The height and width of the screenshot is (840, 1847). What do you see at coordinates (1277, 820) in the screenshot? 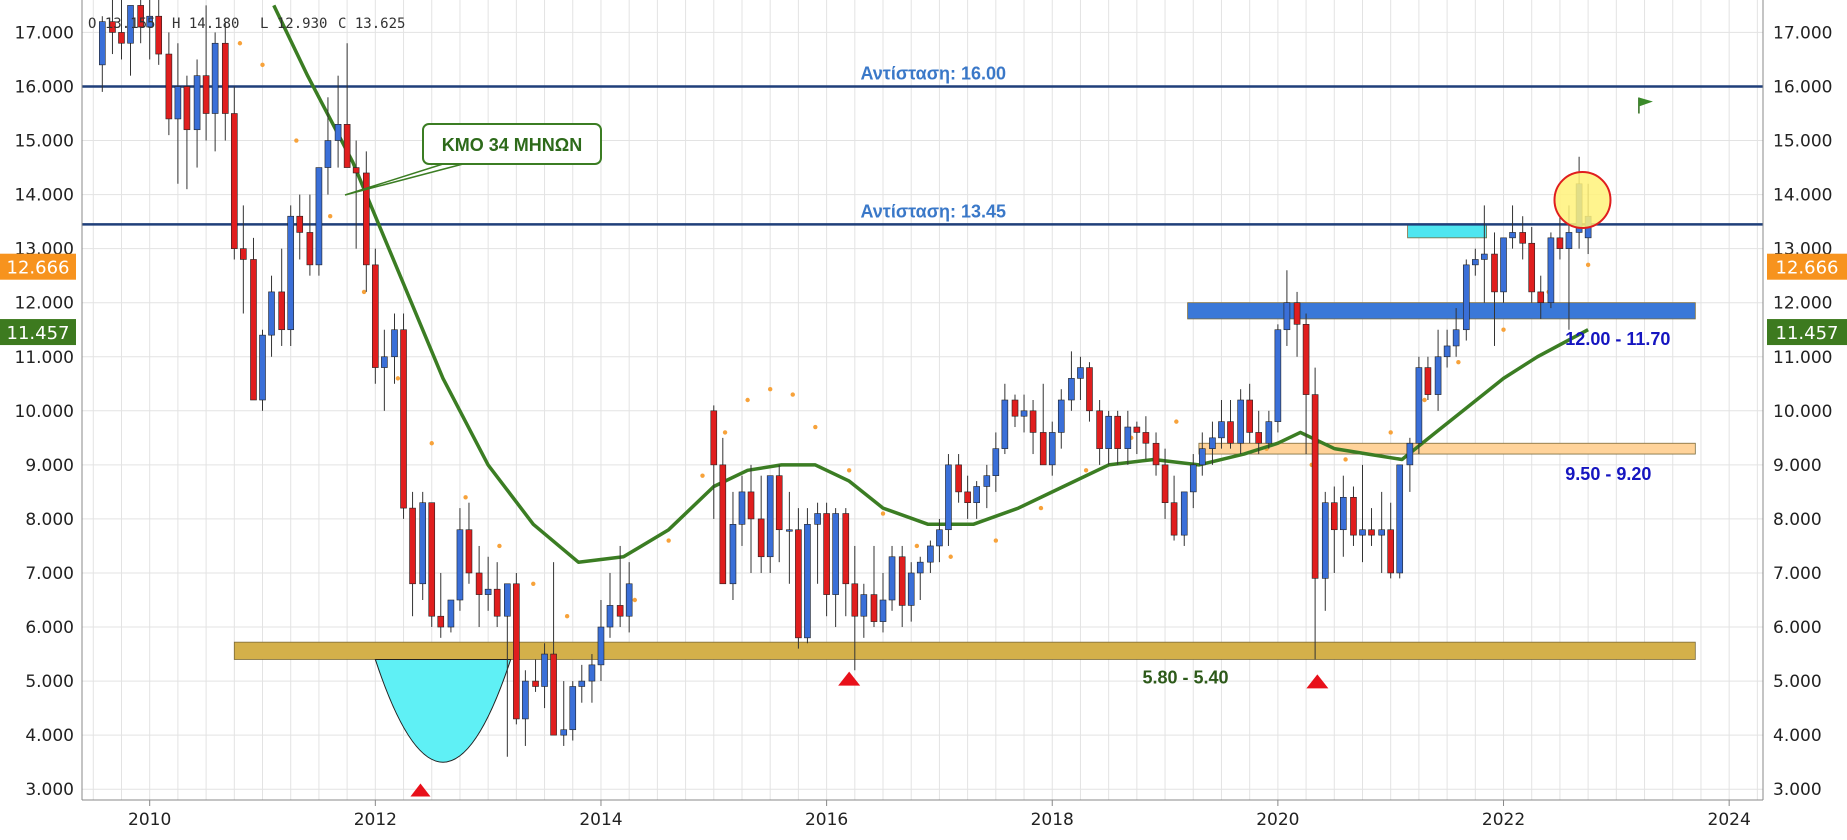
I see `x-tick-label: 2020` at bounding box center [1277, 820].